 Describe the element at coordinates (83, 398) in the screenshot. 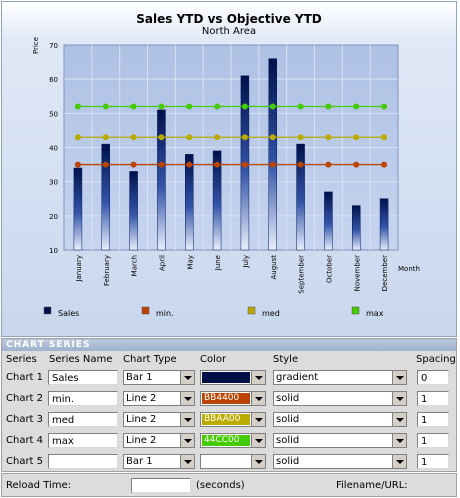

I see `series-name-input: min.` at that location.